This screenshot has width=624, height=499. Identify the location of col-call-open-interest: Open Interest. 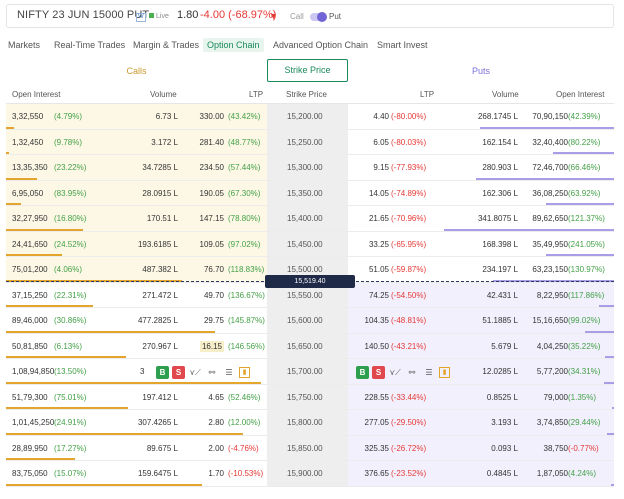
(36, 94).